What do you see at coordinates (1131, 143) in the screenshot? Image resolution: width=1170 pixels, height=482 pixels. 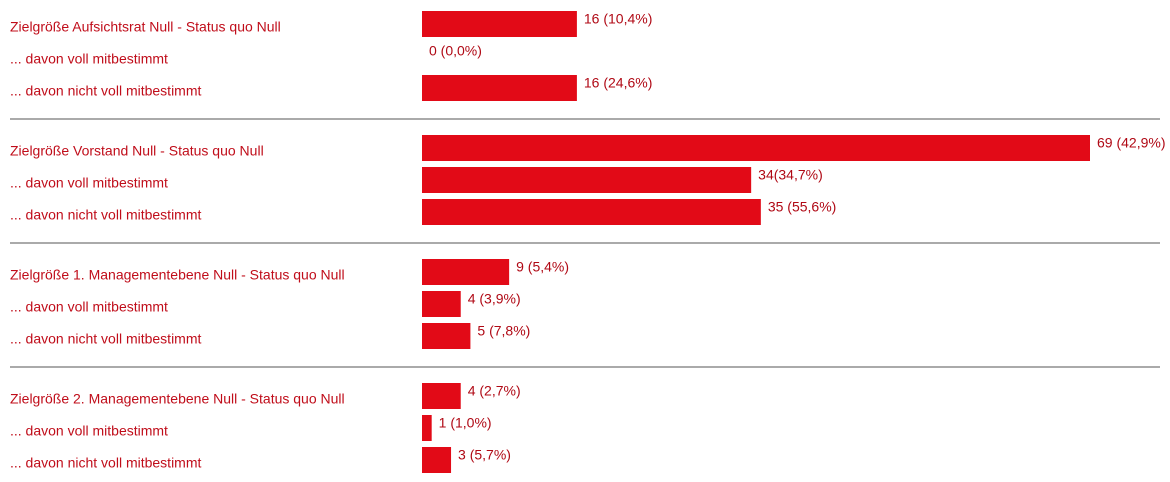 I see `value-label: 69 (42,9%)` at bounding box center [1131, 143].